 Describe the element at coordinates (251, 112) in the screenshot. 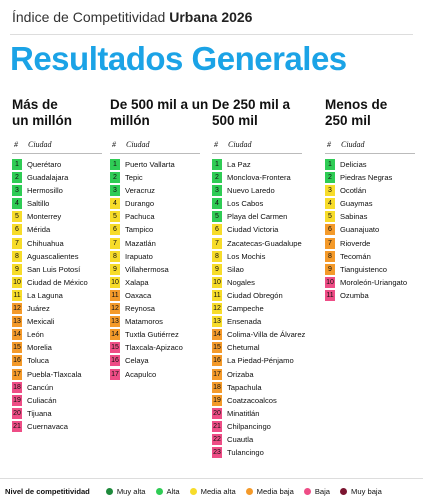

I see `column-heading: De 250 mil a 500 mil` at that location.